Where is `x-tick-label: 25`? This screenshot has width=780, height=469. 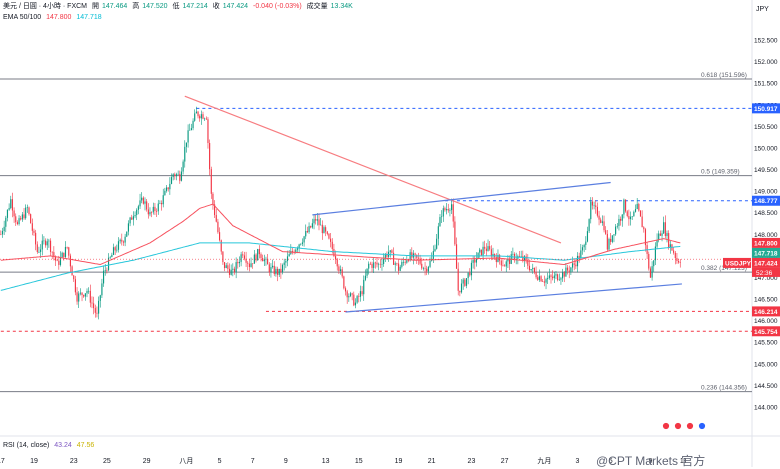
x-tick-label: 25 is located at coordinates (107, 461).